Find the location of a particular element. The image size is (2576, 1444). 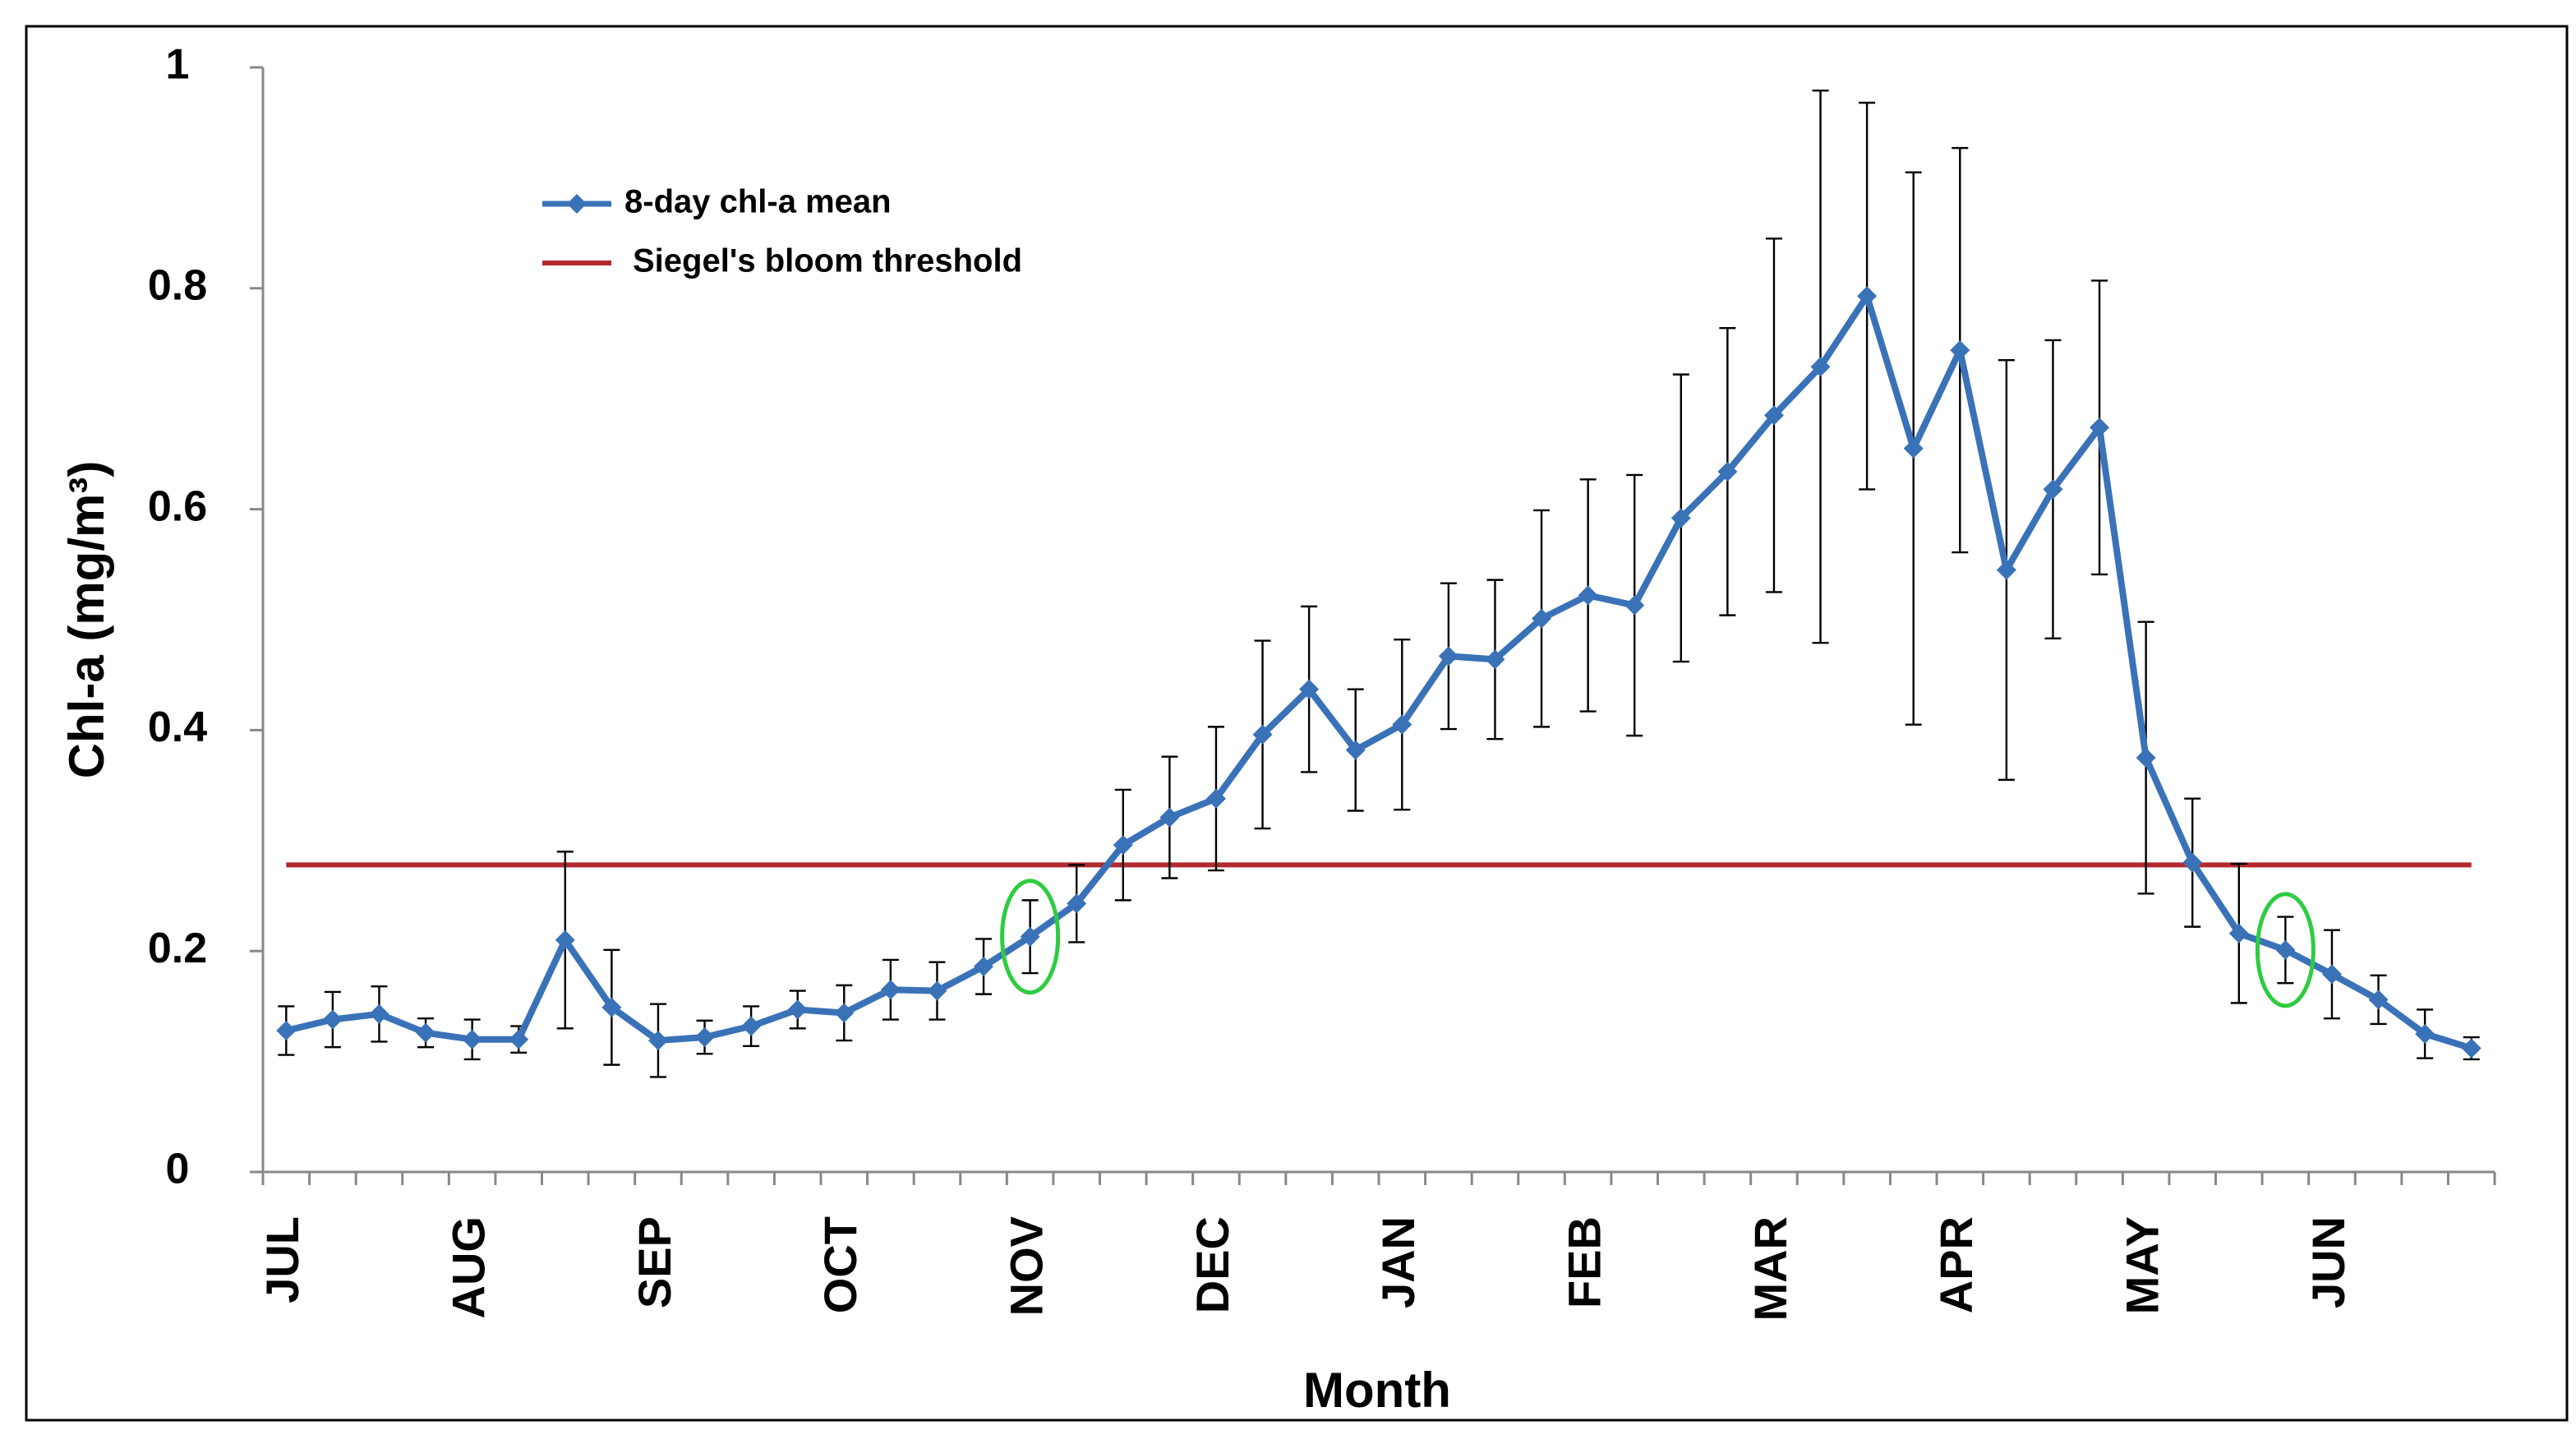

y-tick-label: 0.2 is located at coordinates (177, 948).